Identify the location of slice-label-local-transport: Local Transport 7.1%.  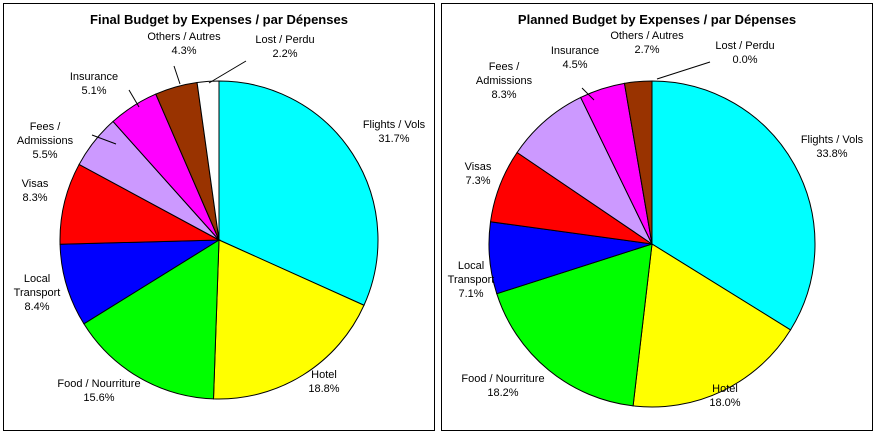
(471, 280).